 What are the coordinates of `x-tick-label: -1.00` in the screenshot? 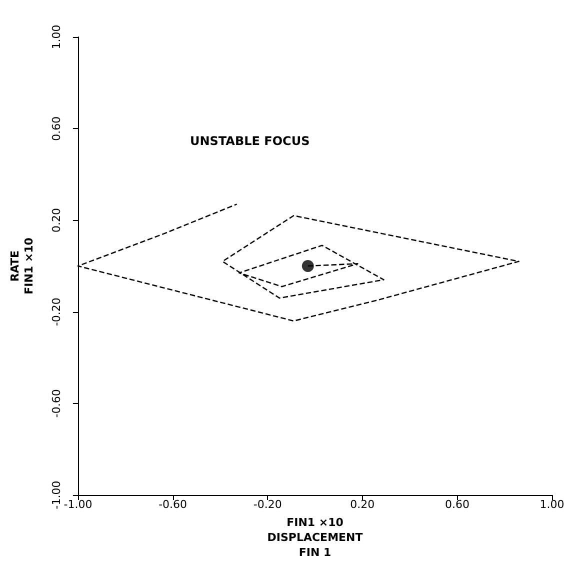 It's located at (78, 504).